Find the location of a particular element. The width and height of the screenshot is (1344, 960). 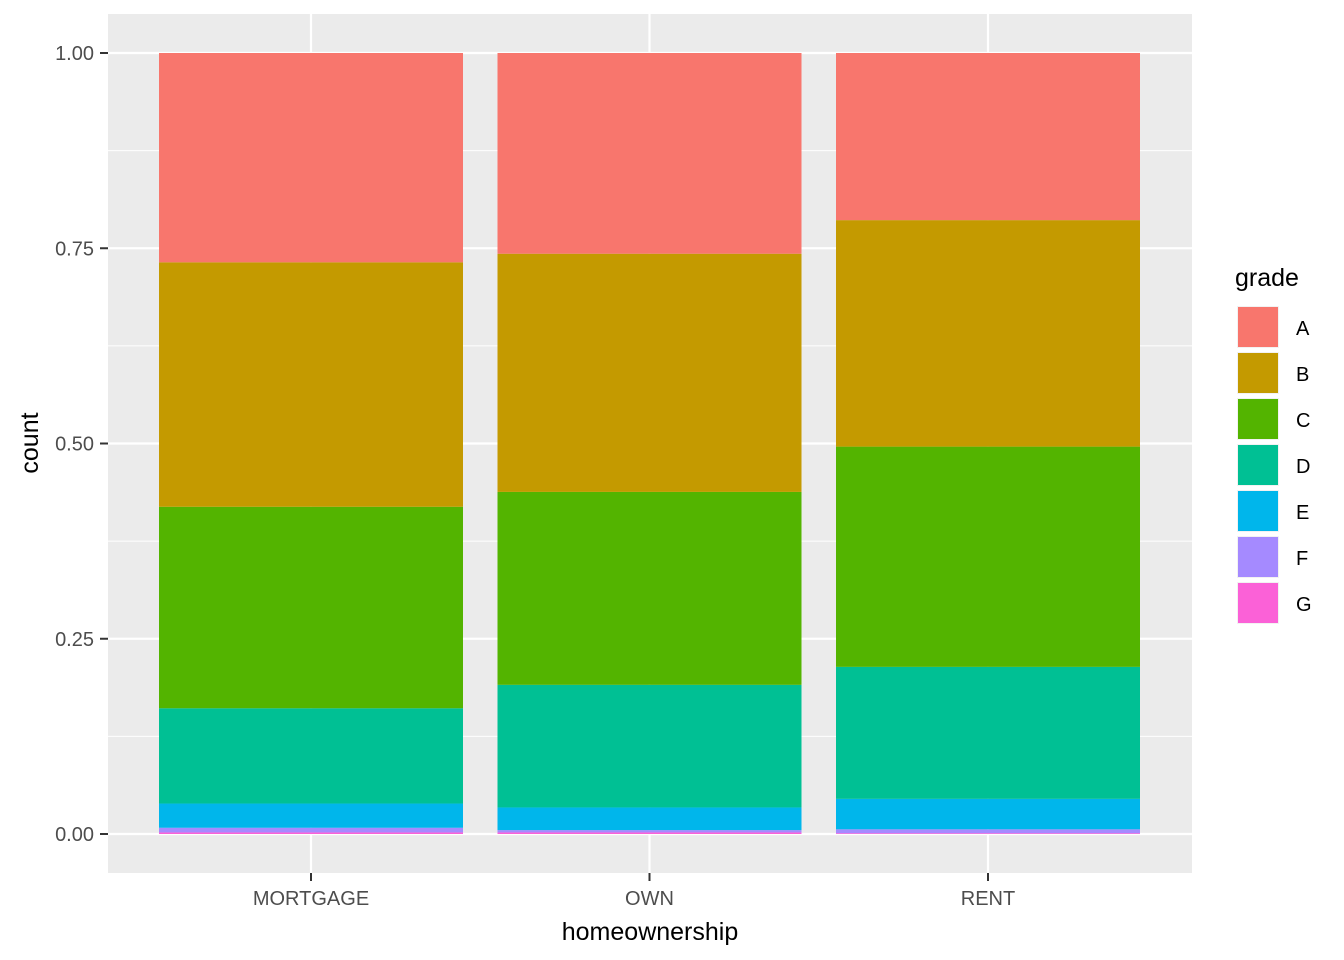

bar-rent-f is located at coordinates (988, 831).